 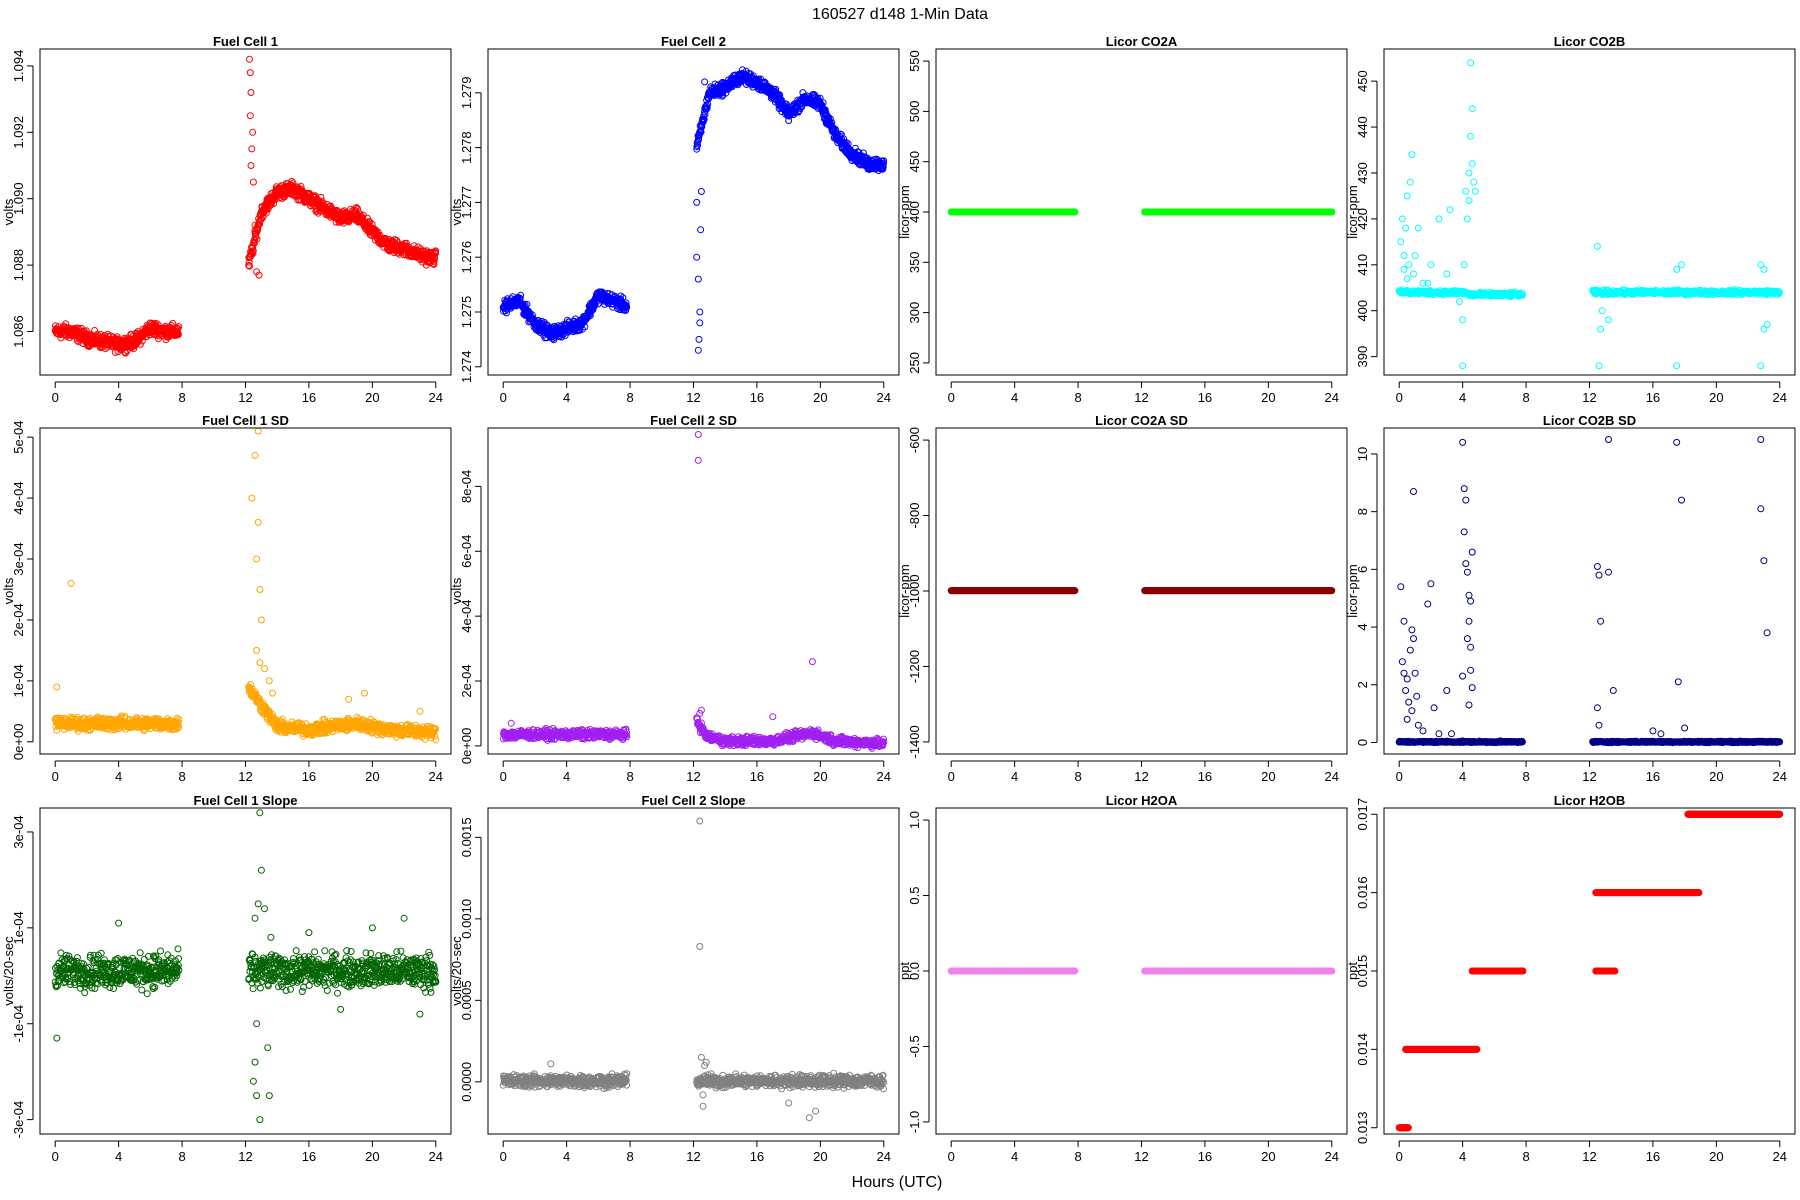 What do you see at coordinates (1590, 41) in the screenshot?
I see `panel-title: Licor CO2B` at bounding box center [1590, 41].